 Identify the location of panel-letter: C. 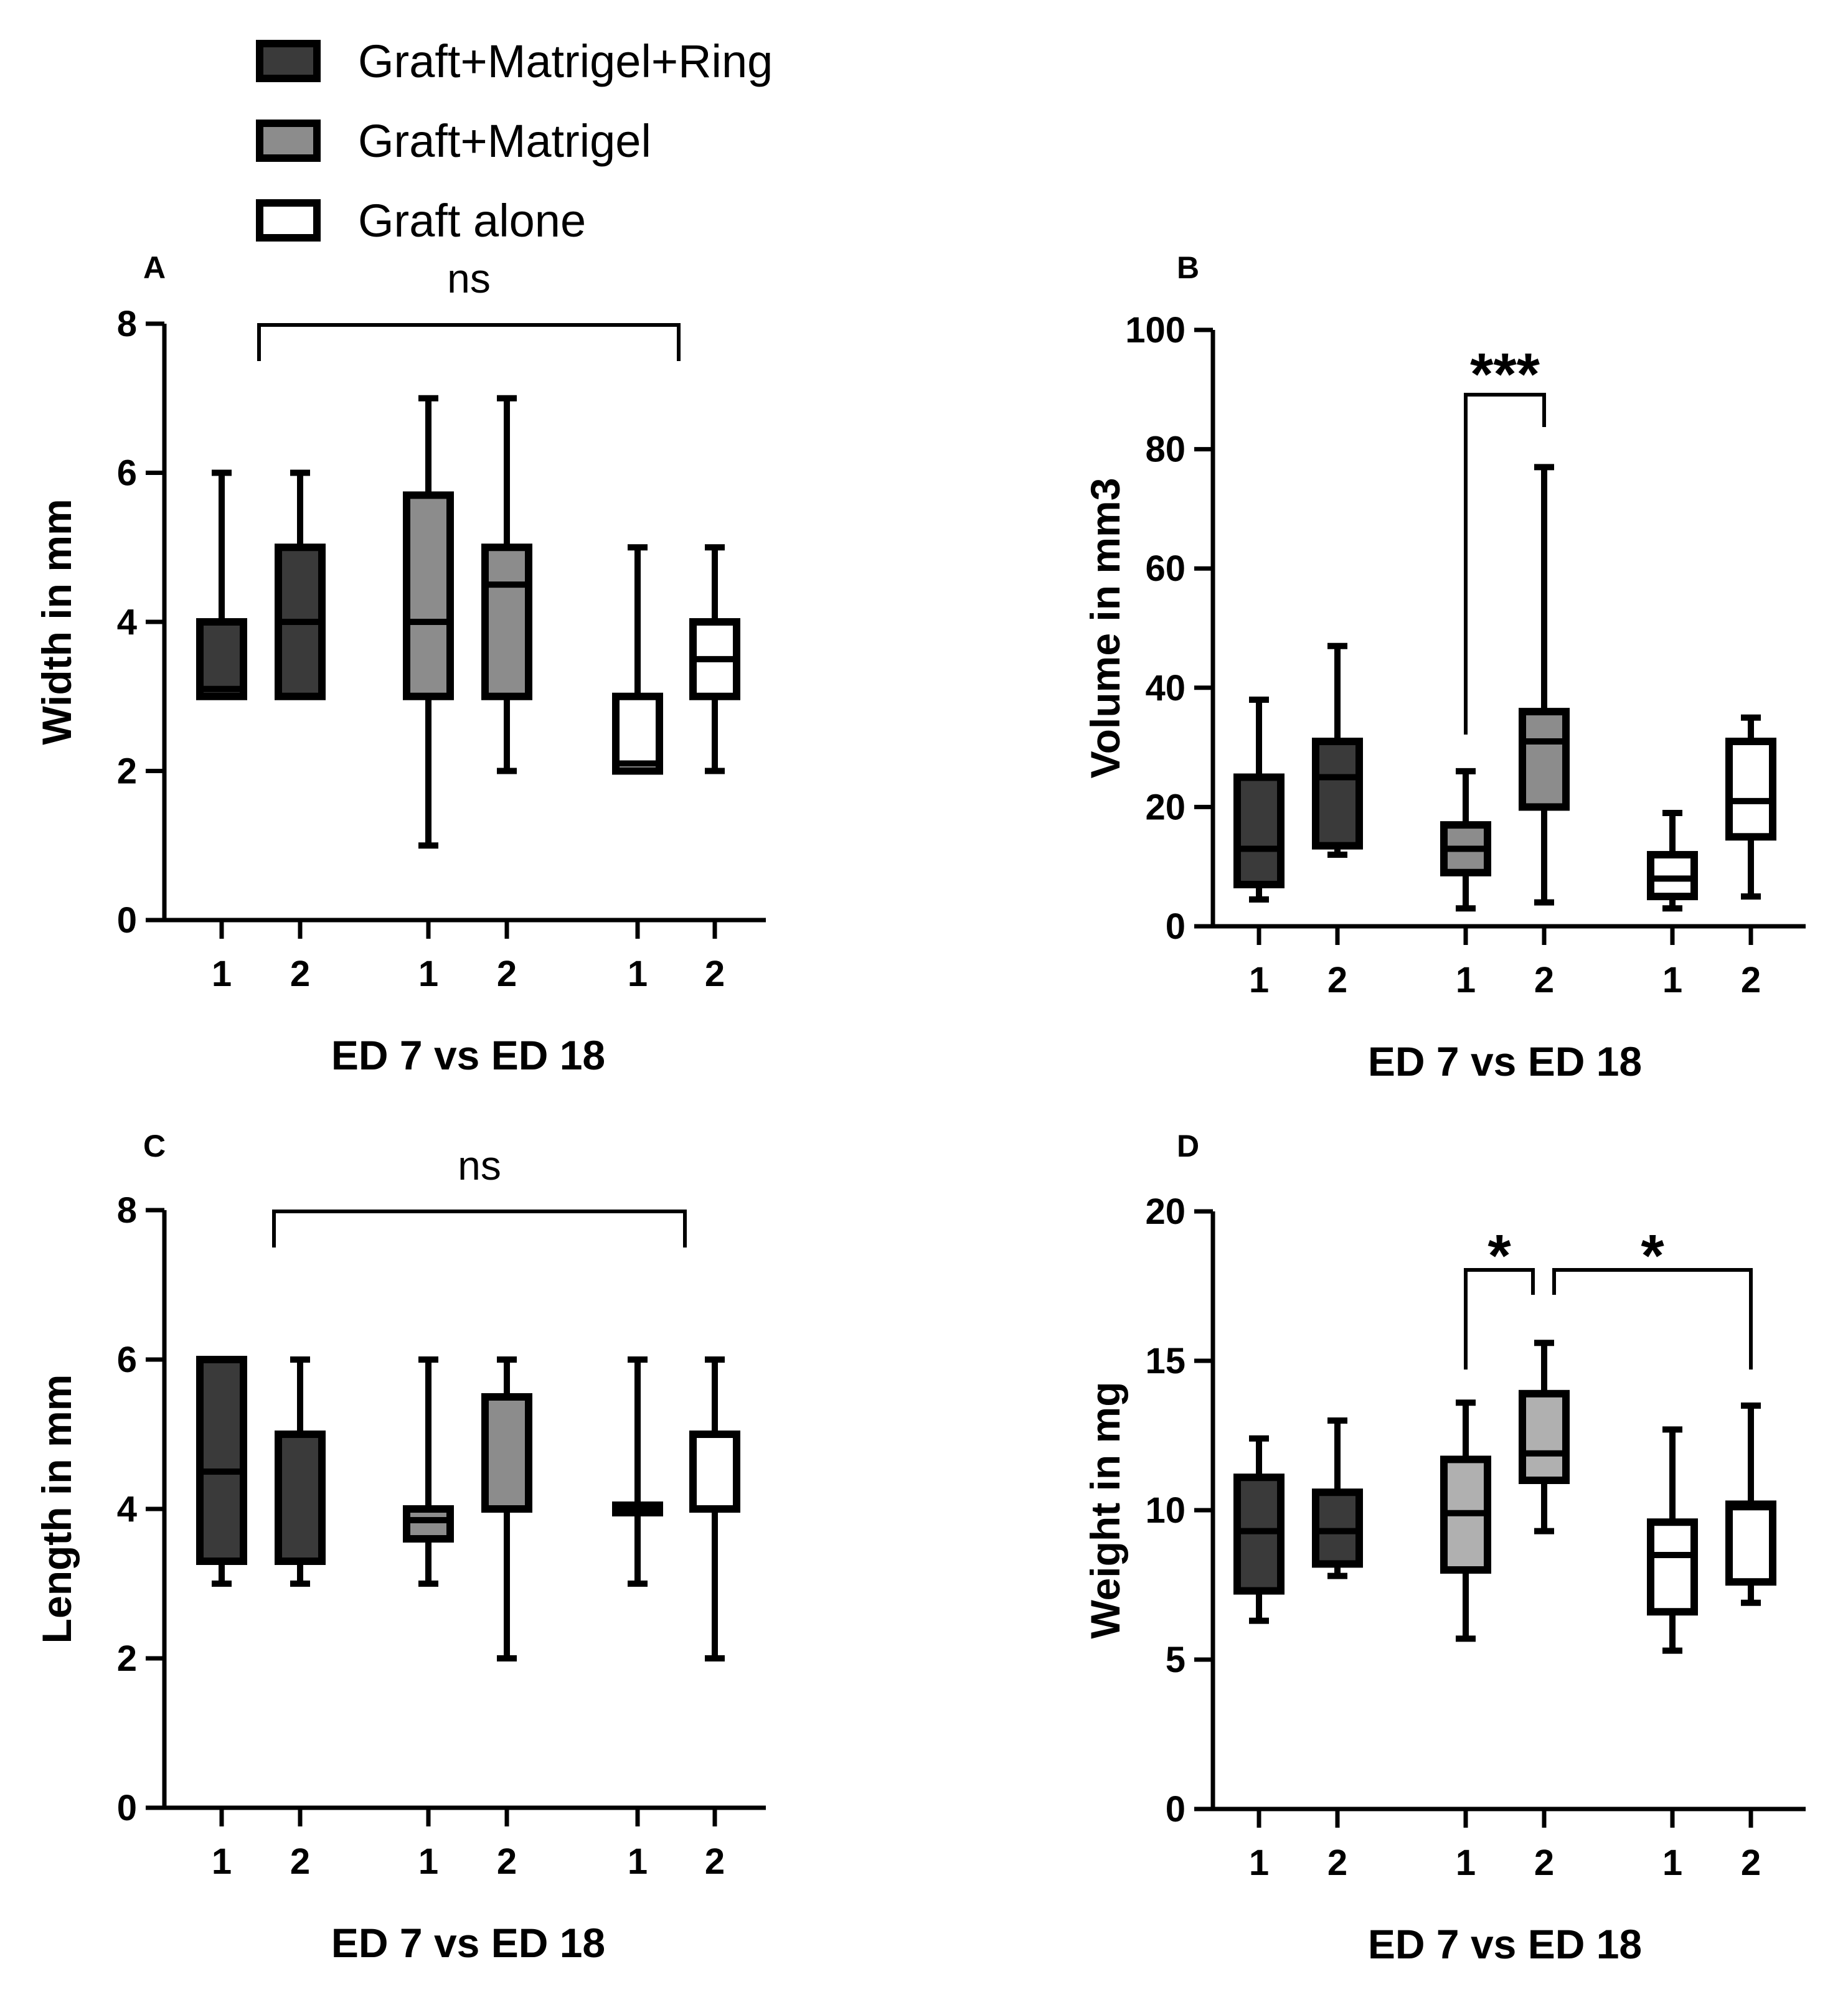
(154, 1146).